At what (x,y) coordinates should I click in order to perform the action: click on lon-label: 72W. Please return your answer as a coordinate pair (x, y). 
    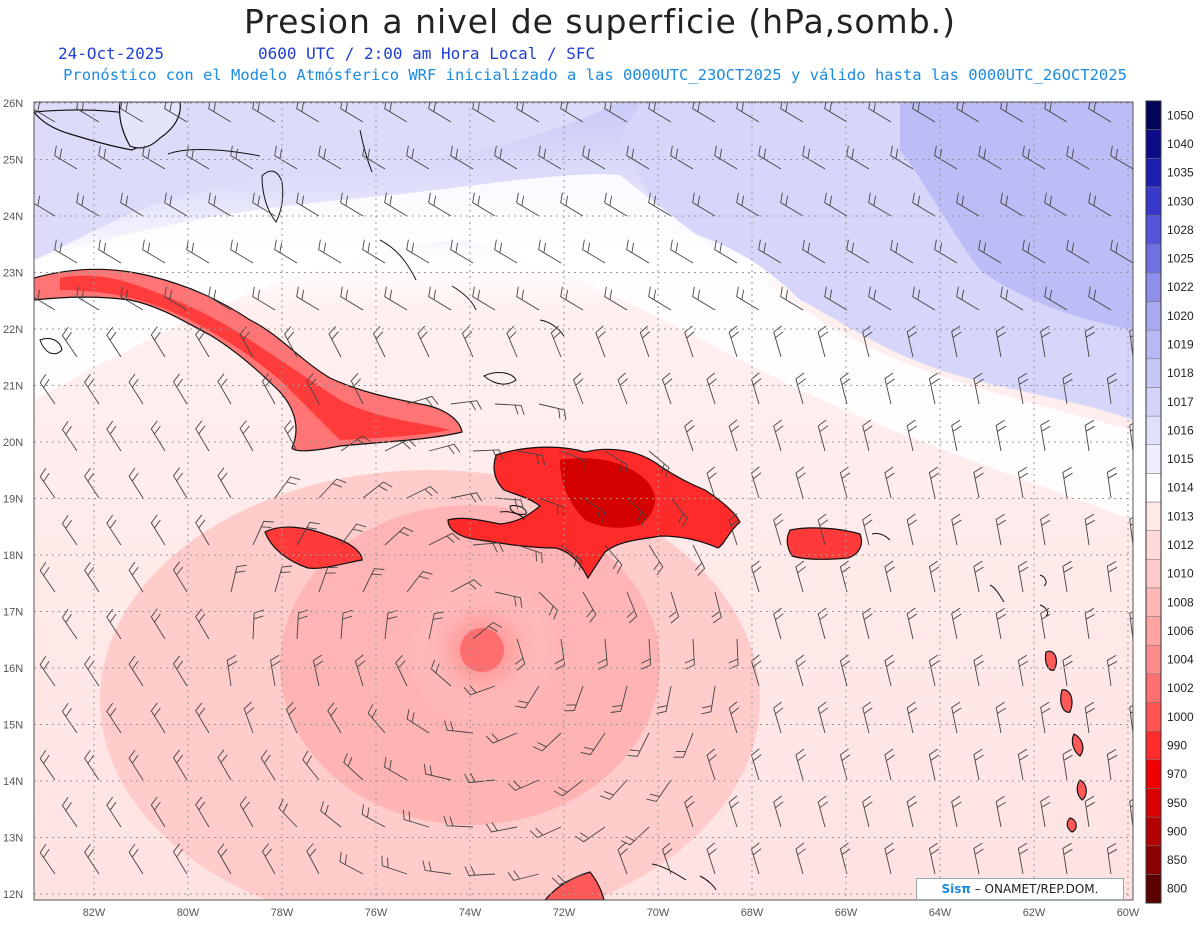
    Looking at the image, I should click on (564, 913).